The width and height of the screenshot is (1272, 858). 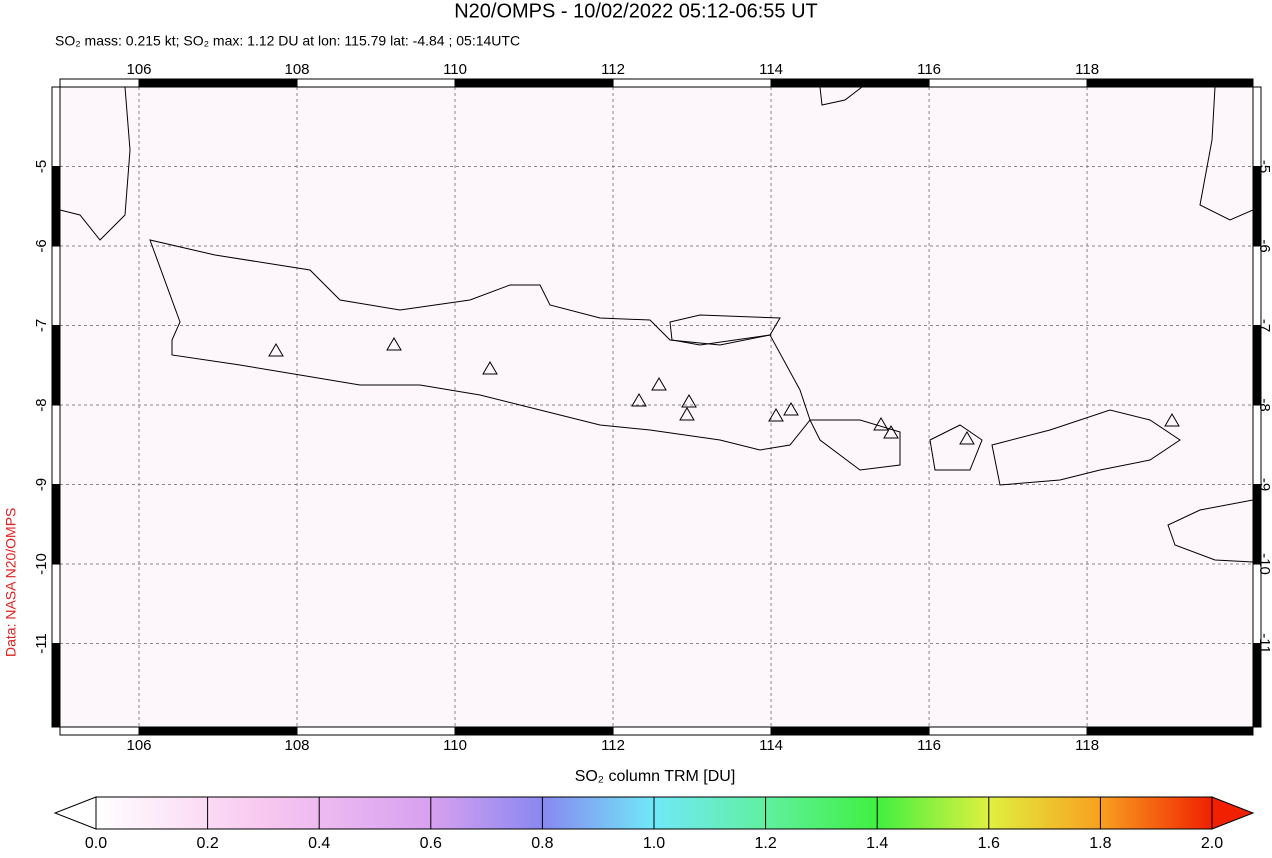 What do you see at coordinates (41, 564) in the screenshot?
I see `y-tick-label-left: -10` at bounding box center [41, 564].